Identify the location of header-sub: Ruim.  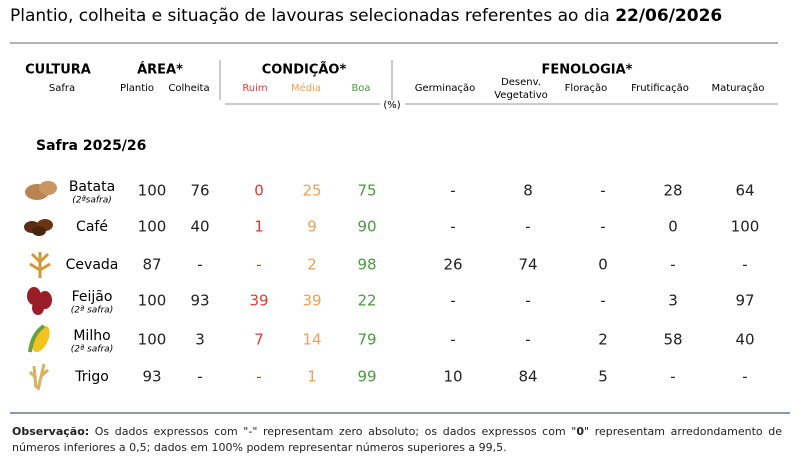
(254, 88).